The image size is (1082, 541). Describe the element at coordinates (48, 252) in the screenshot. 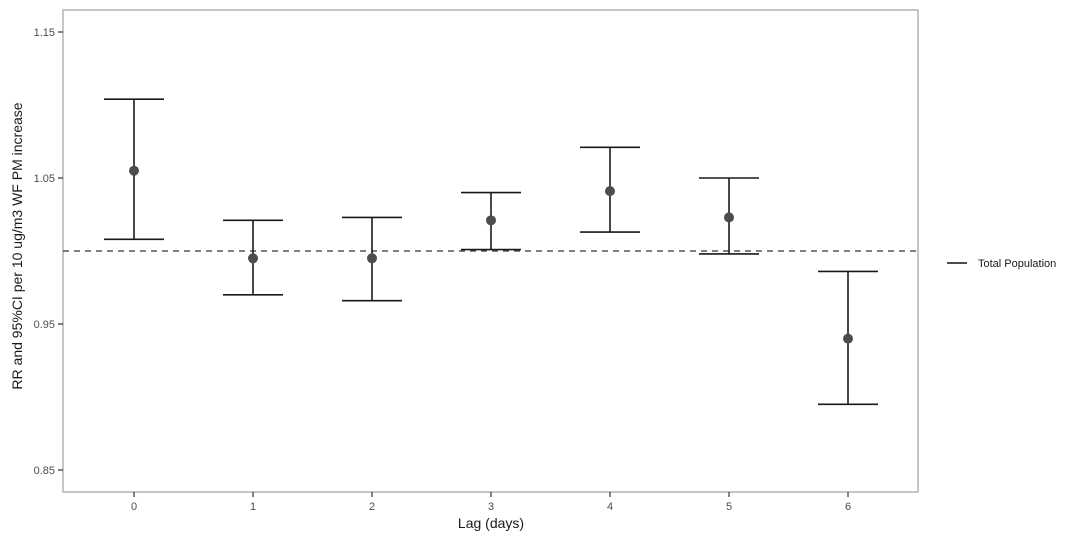

I see `y-axis: 0.85 0.95 1.05 1.15` at that location.